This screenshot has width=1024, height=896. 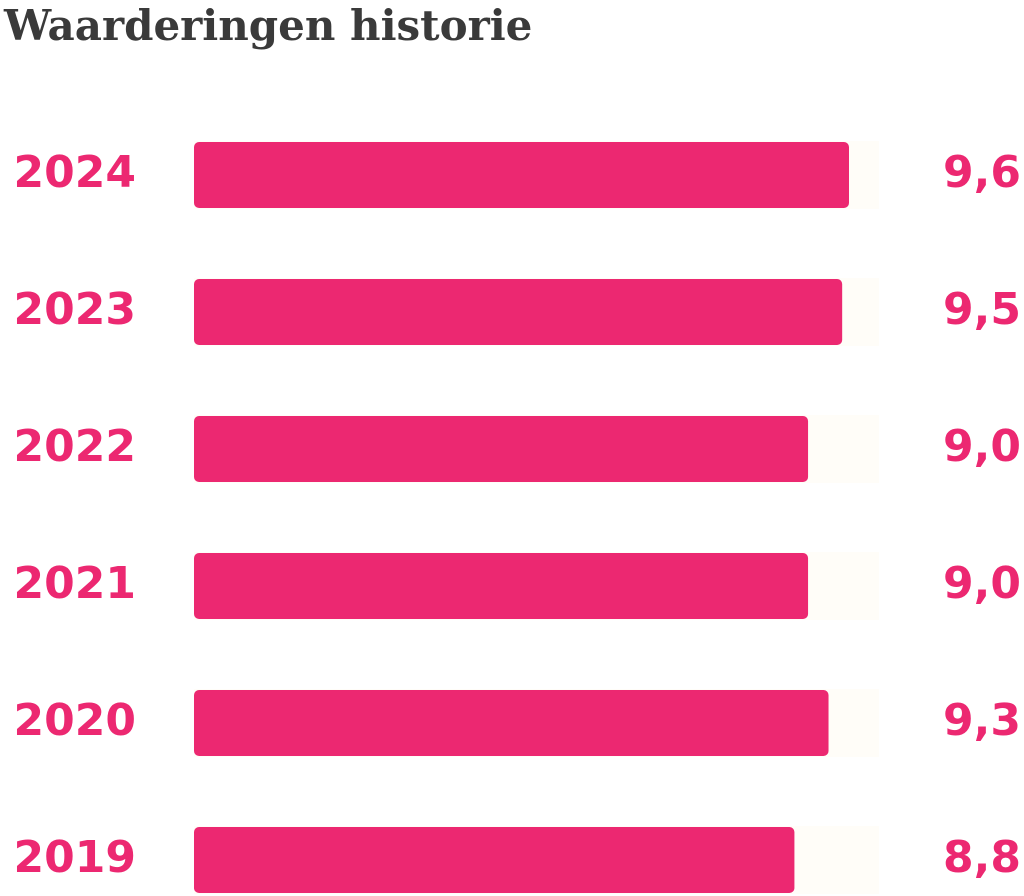 What do you see at coordinates (75, 857) in the screenshot?
I see `category-label: 2019` at bounding box center [75, 857].